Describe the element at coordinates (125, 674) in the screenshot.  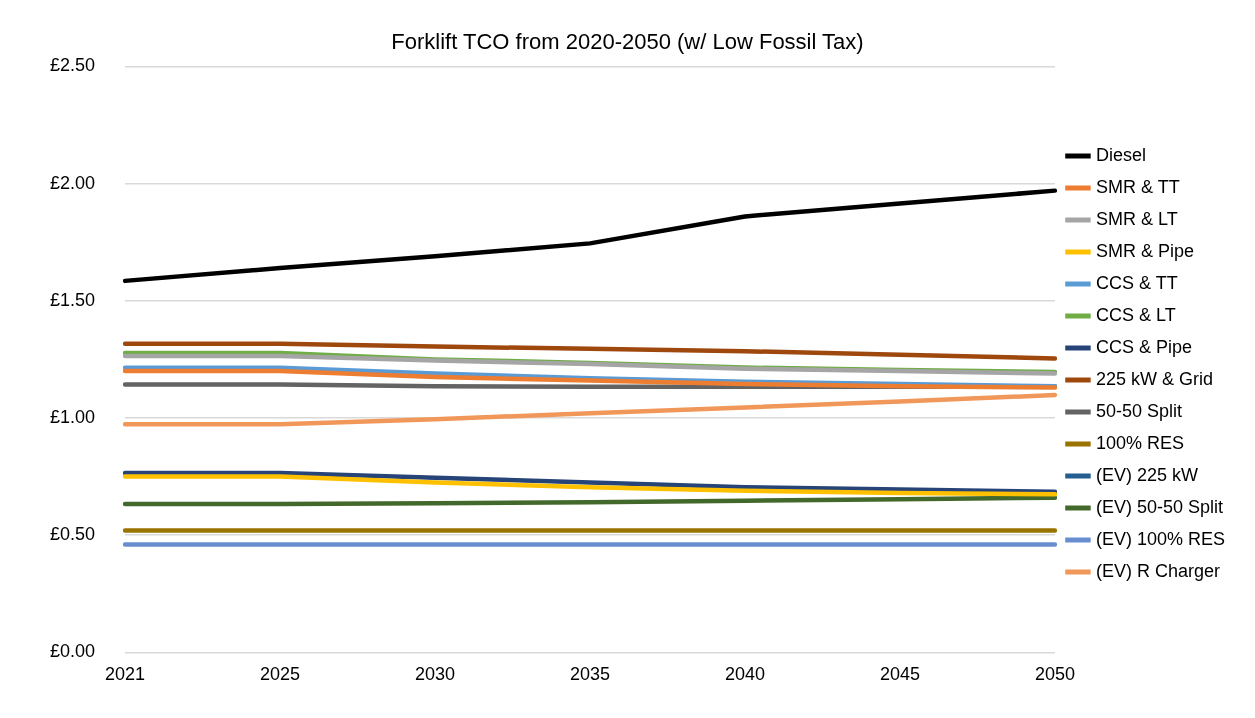
I see `x-tick-label: 2021` at that location.